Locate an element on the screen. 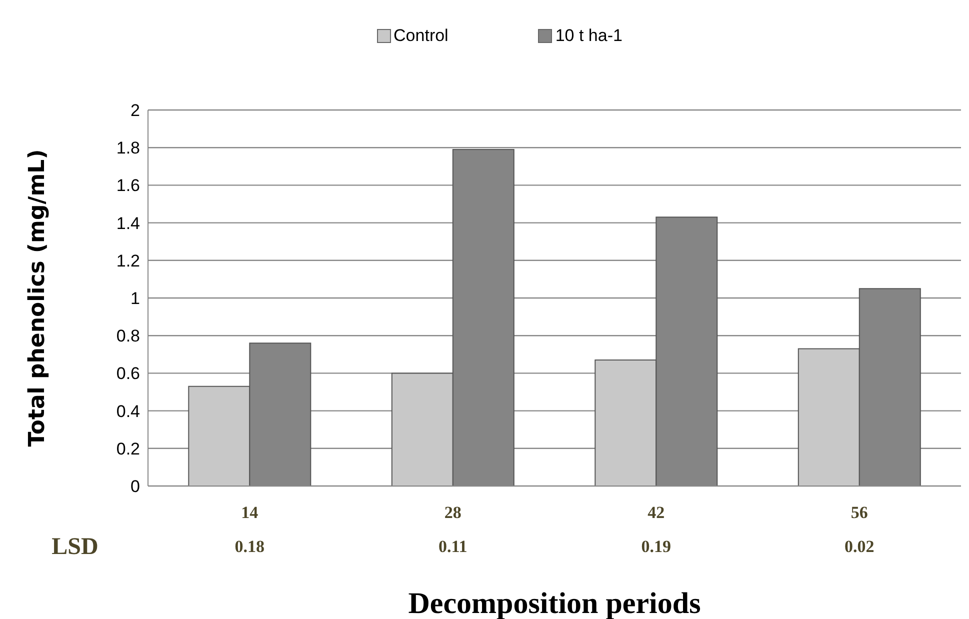 The height and width of the screenshot is (619, 969). x-tick-label: 42 is located at coordinates (656, 512).